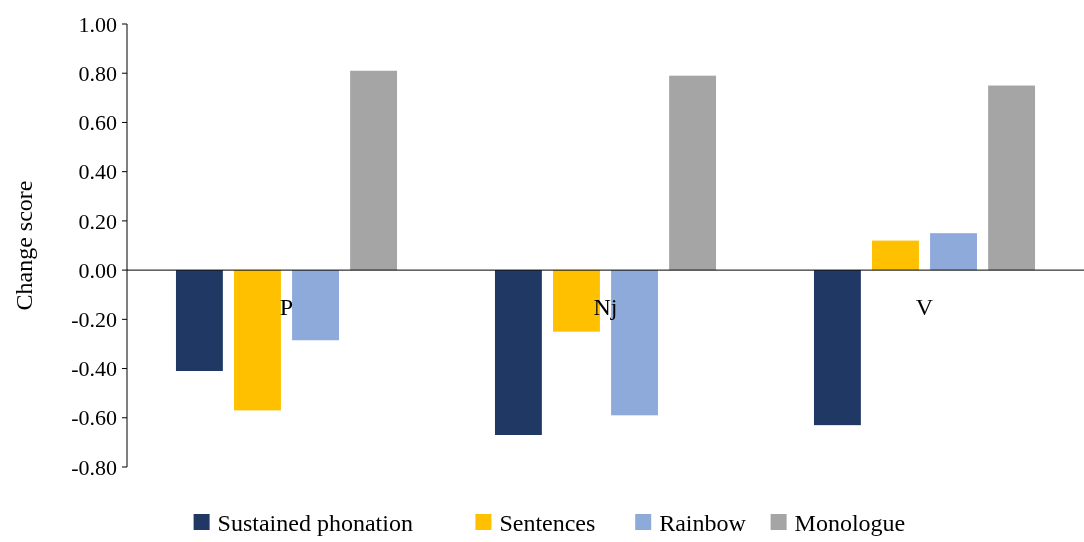 The width and height of the screenshot is (1084, 542). Describe the element at coordinates (547, 523) in the screenshot. I see `legend-label: Sentences` at that location.